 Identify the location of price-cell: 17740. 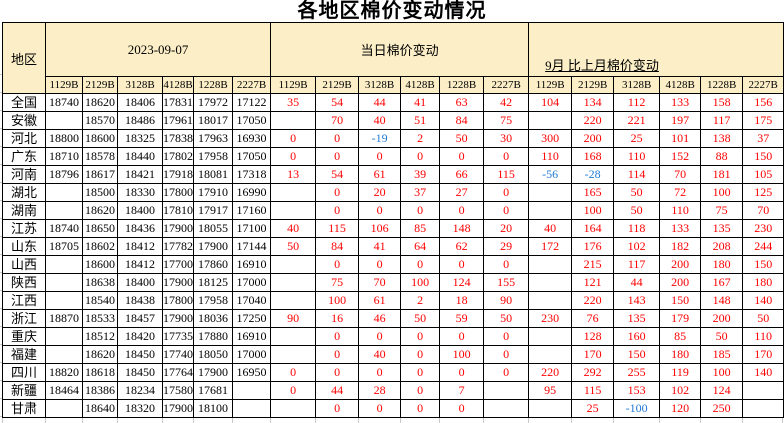
(178, 354).